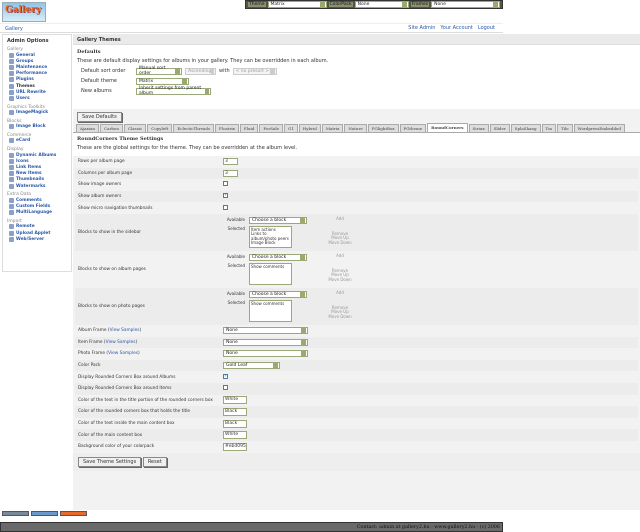 This screenshot has width=640, height=532. Describe the element at coordinates (37, 86) in the screenshot. I see `sidebar-item: Themes` at that location.